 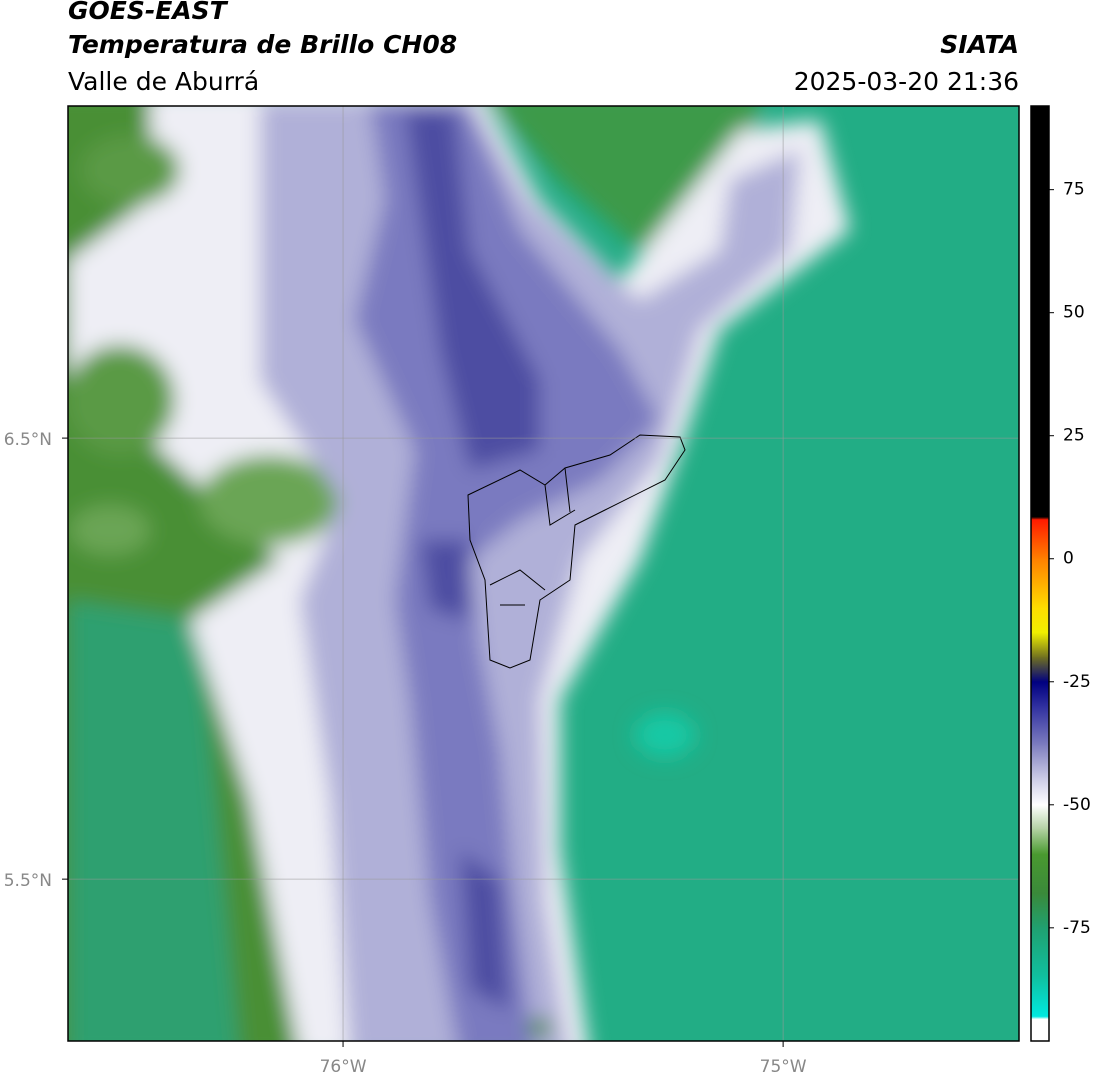 What do you see at coordinates (1074, 436) in the screenshot?
I see `colorbar-tick-label: 25` at bounding box center [1074, 436].